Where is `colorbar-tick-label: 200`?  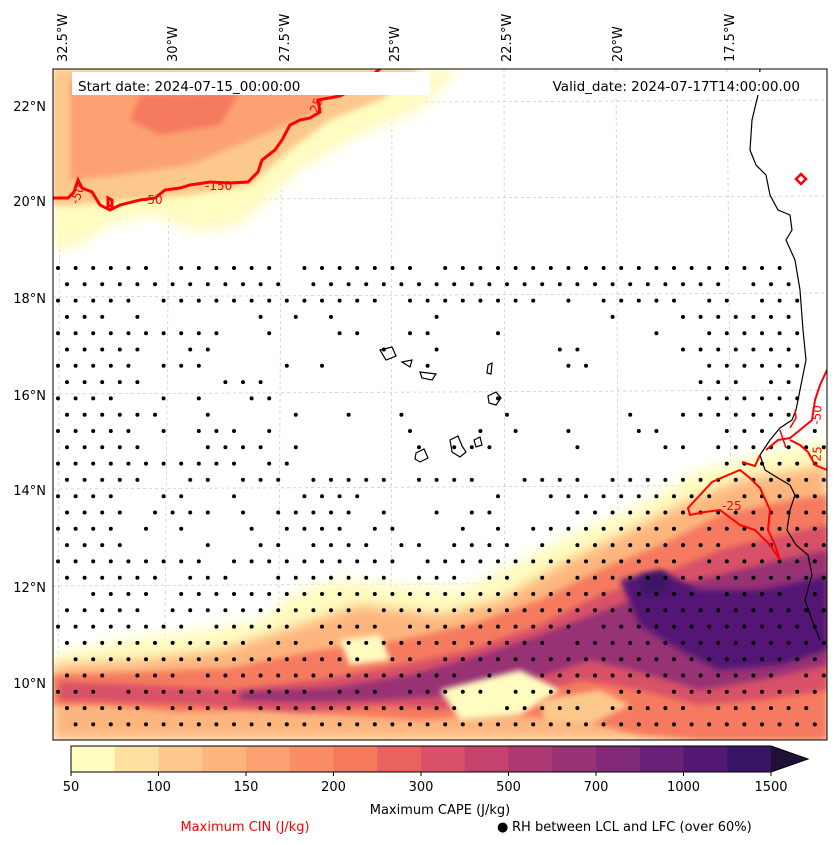
colorbar-tick-label: 200 is located at coordinates (333, 787).